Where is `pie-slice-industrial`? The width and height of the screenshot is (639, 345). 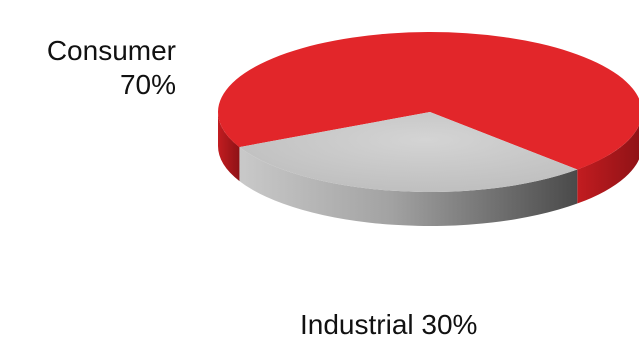 pie-slice-industrial is located at coordinates (408, 152).